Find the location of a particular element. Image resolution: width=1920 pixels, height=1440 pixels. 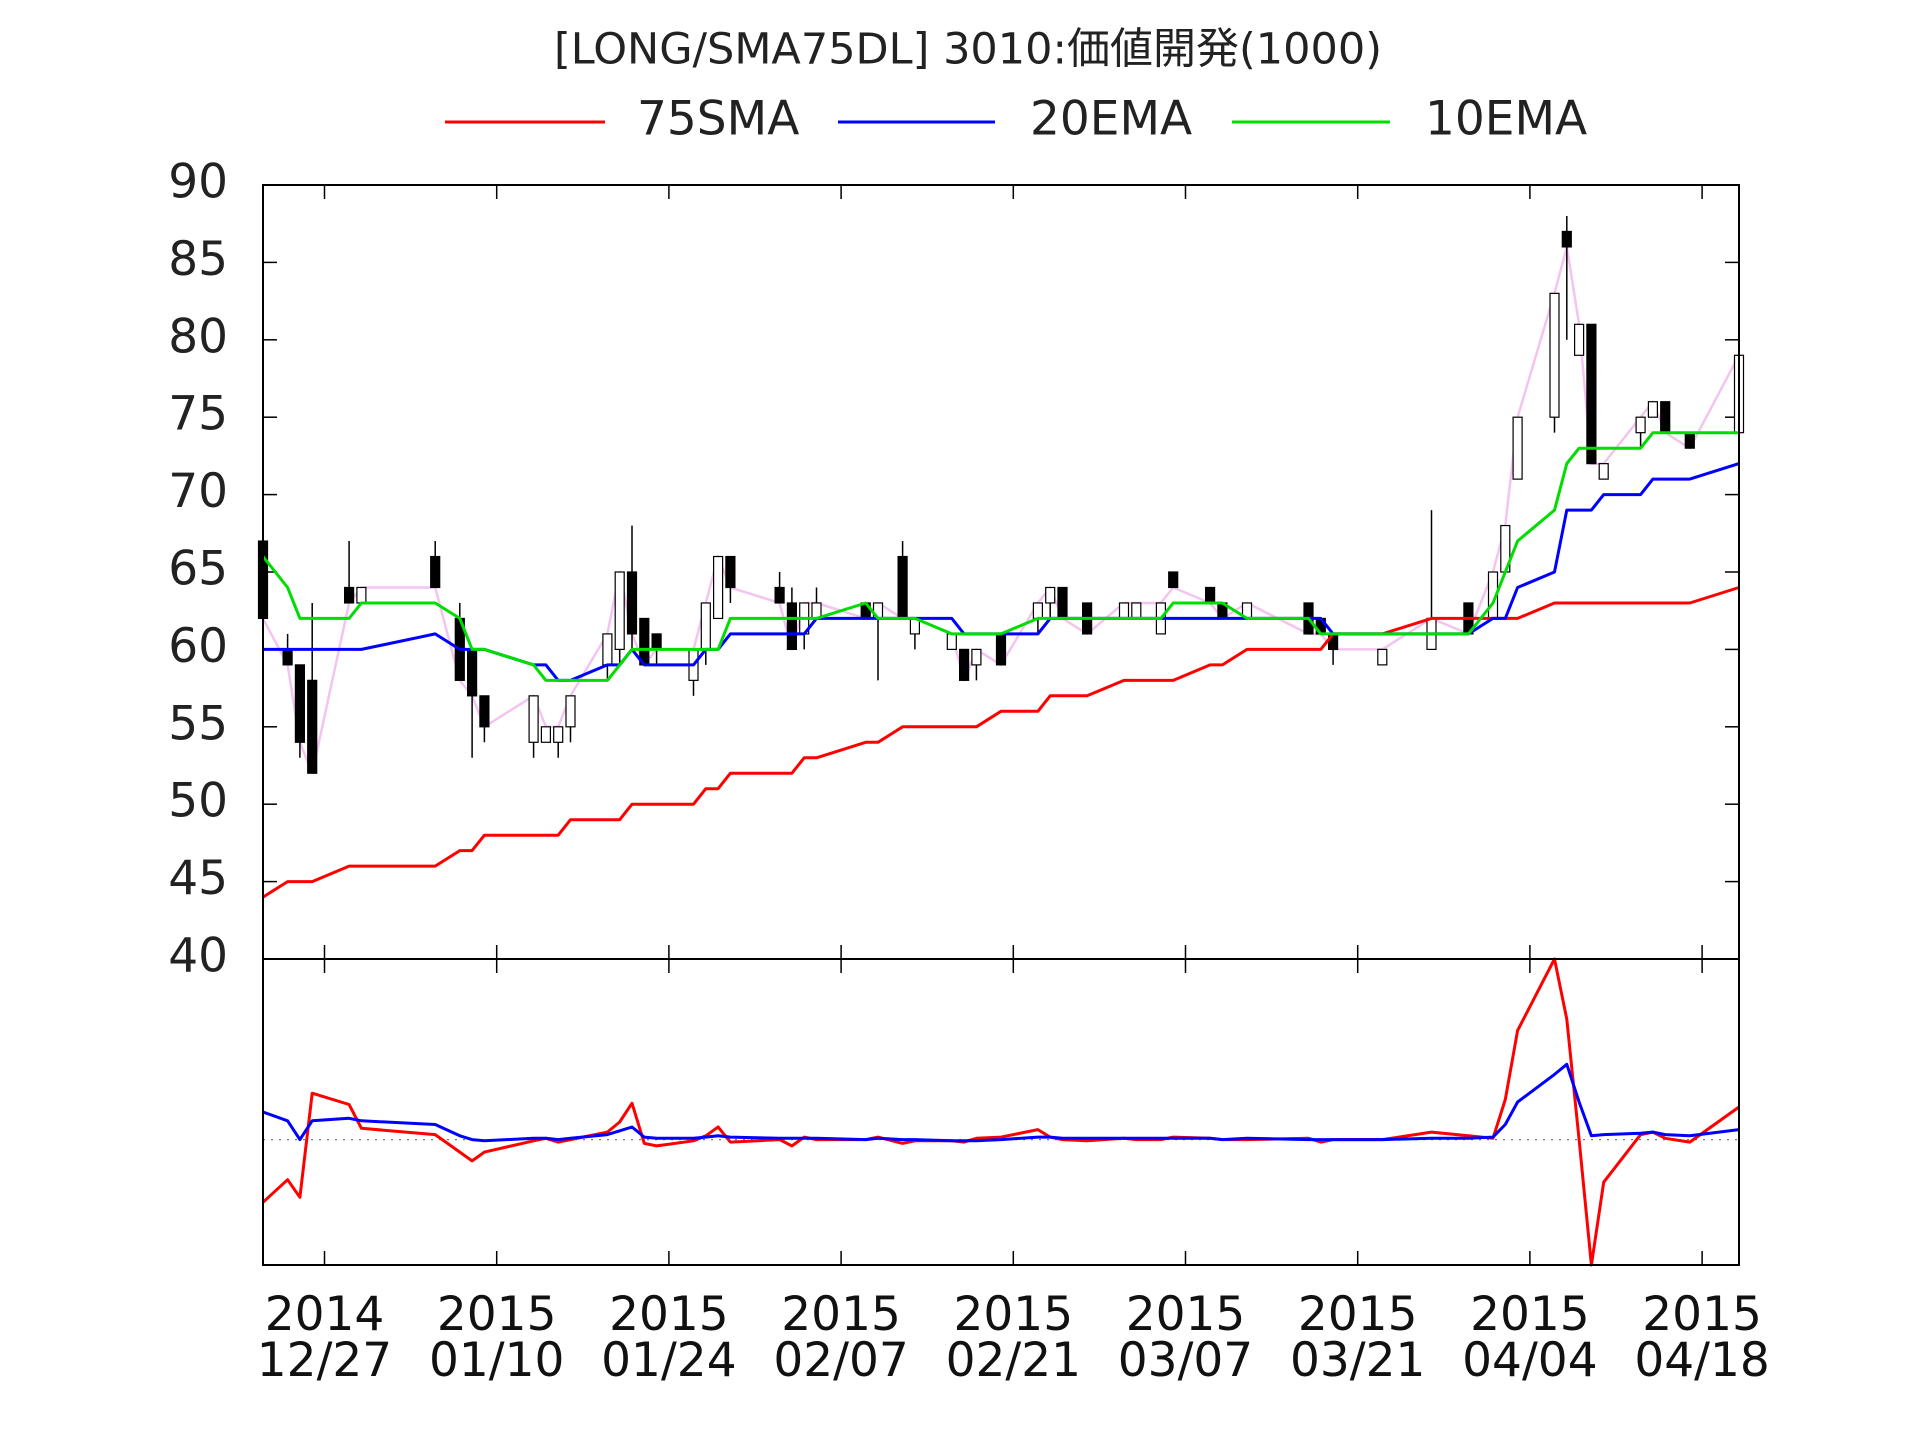

y-tick-label: 65 is located at coordinates (198, 569).